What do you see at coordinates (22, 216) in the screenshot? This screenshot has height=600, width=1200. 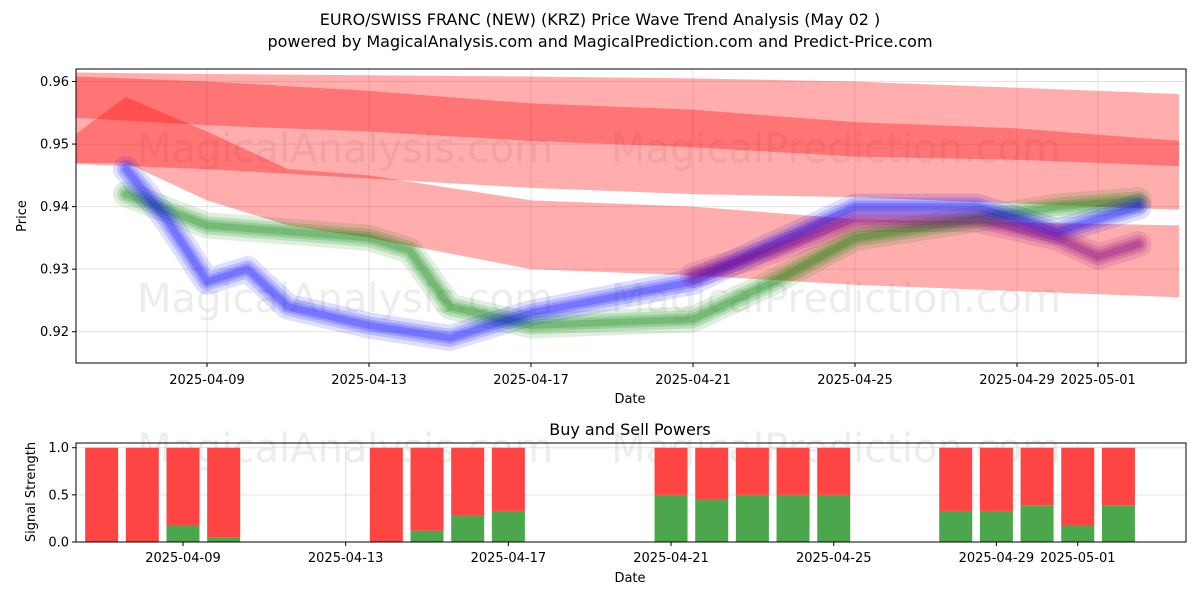 I see `y-axis-label: Price` at bounding box center [22, 216].